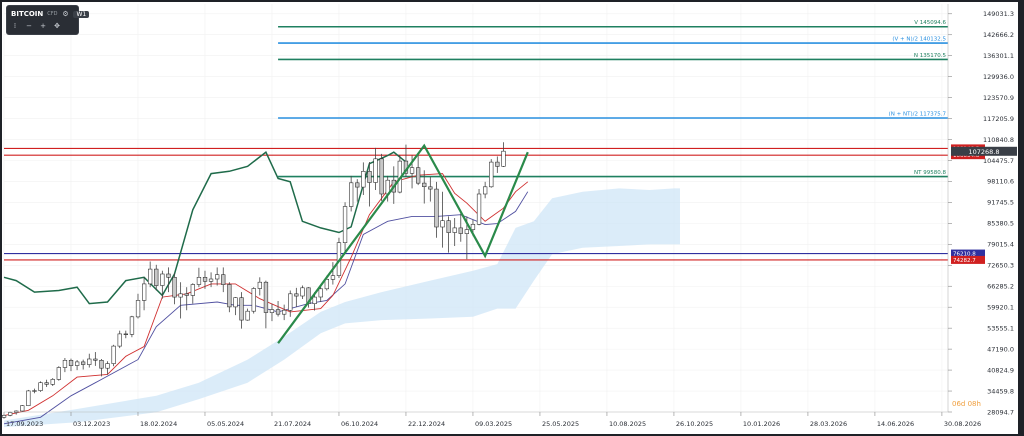 The image size is (1024, 436). I want to click on y-tick-label: 59920.1, so click(1000, 308).